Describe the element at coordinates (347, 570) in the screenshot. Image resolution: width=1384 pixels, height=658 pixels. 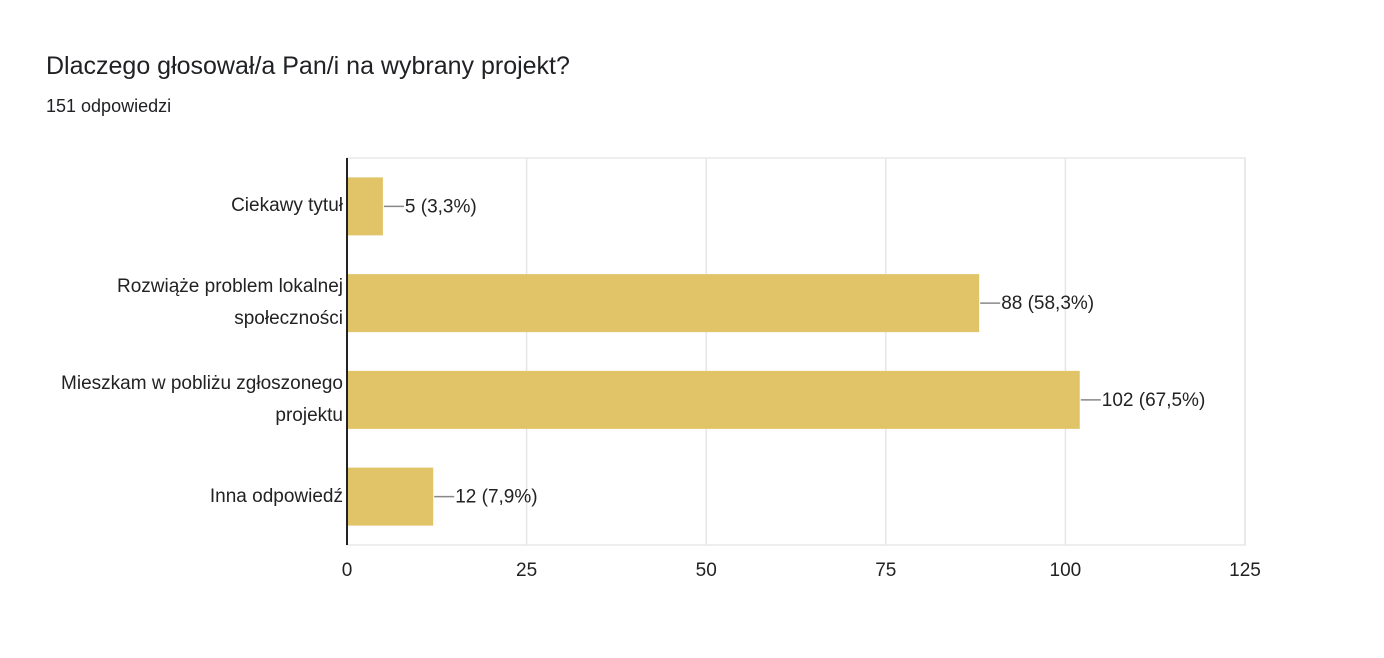
I see `x-tick-label: 0` at that location.